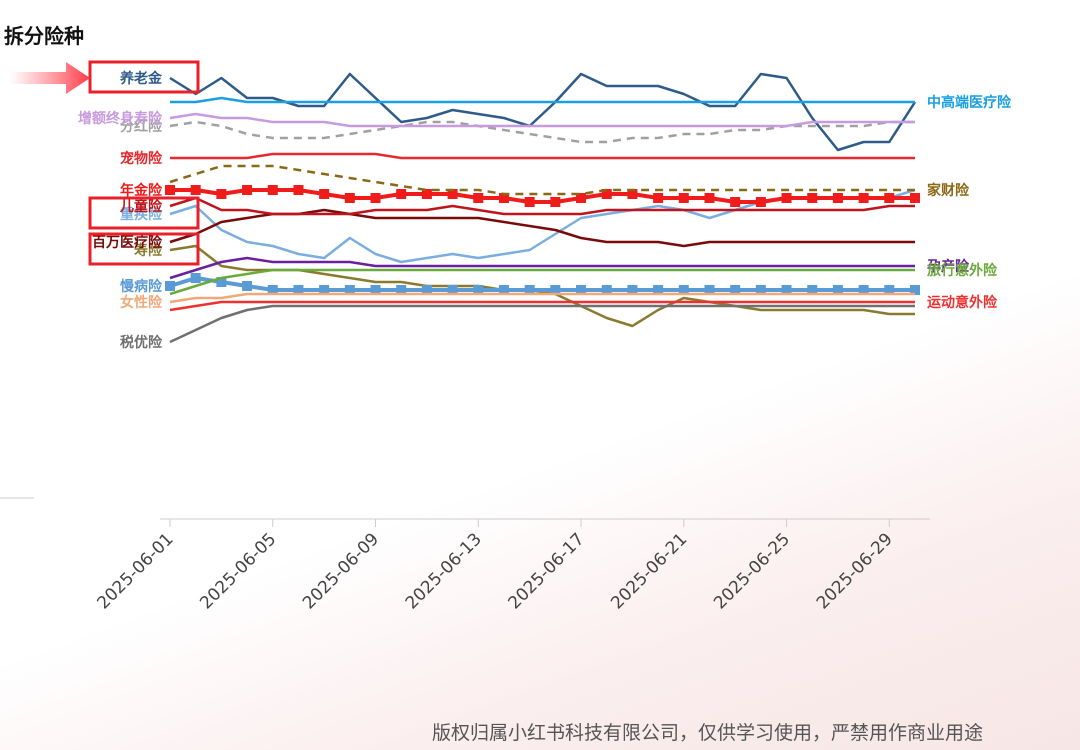  I want to click on arrow-icon, so click(50, 78).